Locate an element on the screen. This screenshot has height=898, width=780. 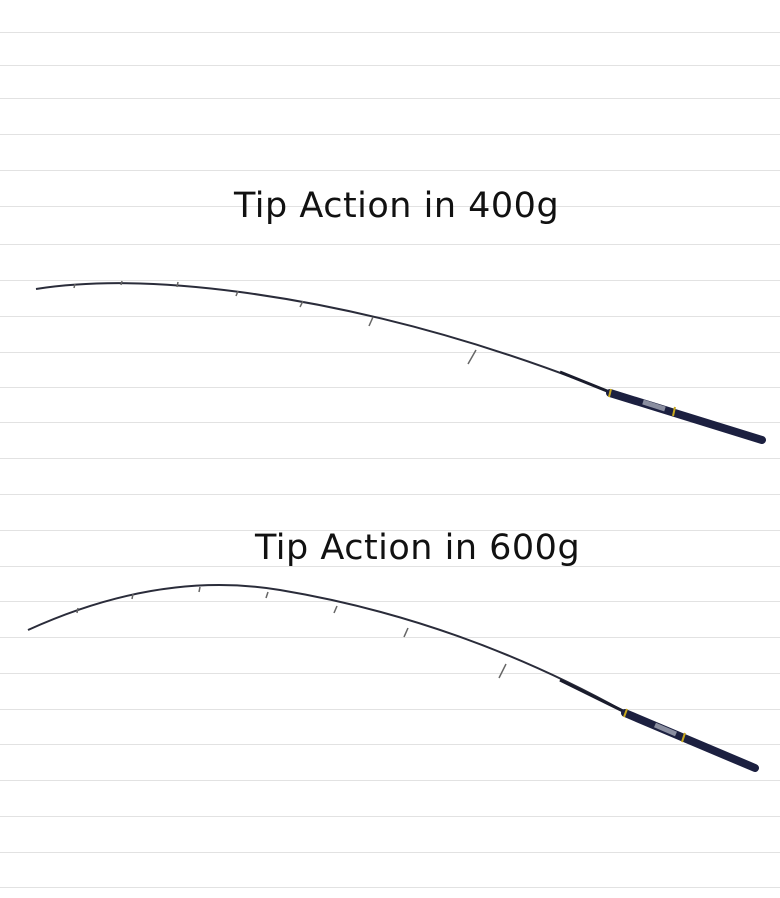
panel-title-400g: Tip Action in 400g is located at coordinates (397, 206).